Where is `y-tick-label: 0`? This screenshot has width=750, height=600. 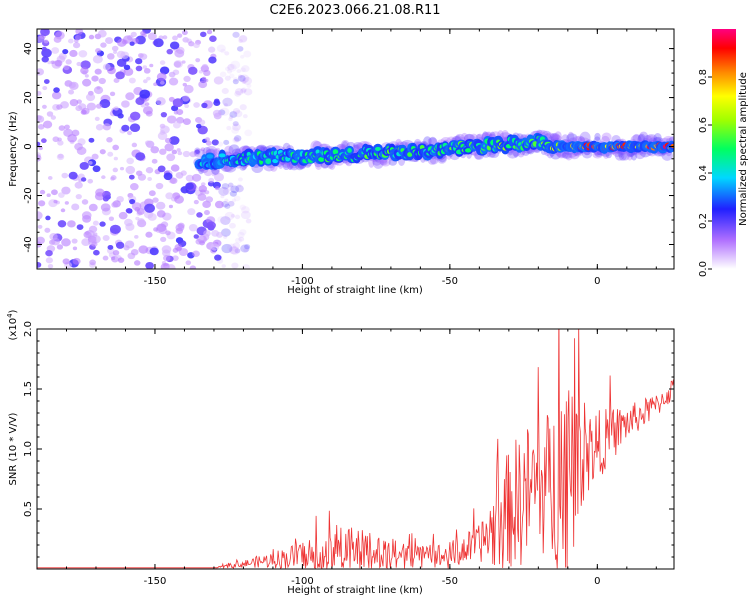 y-tick-label: 0 is located at coordinates (28, 146).